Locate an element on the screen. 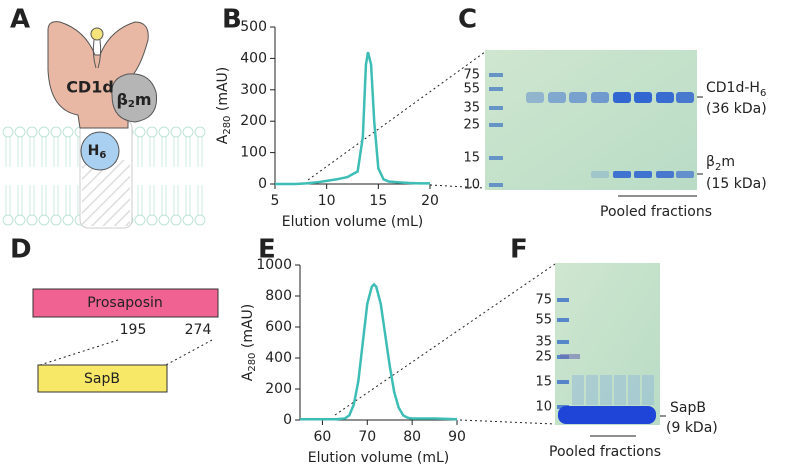 The image size is (794, 476). his-sub: 6 is located at coordinates (102, 155).